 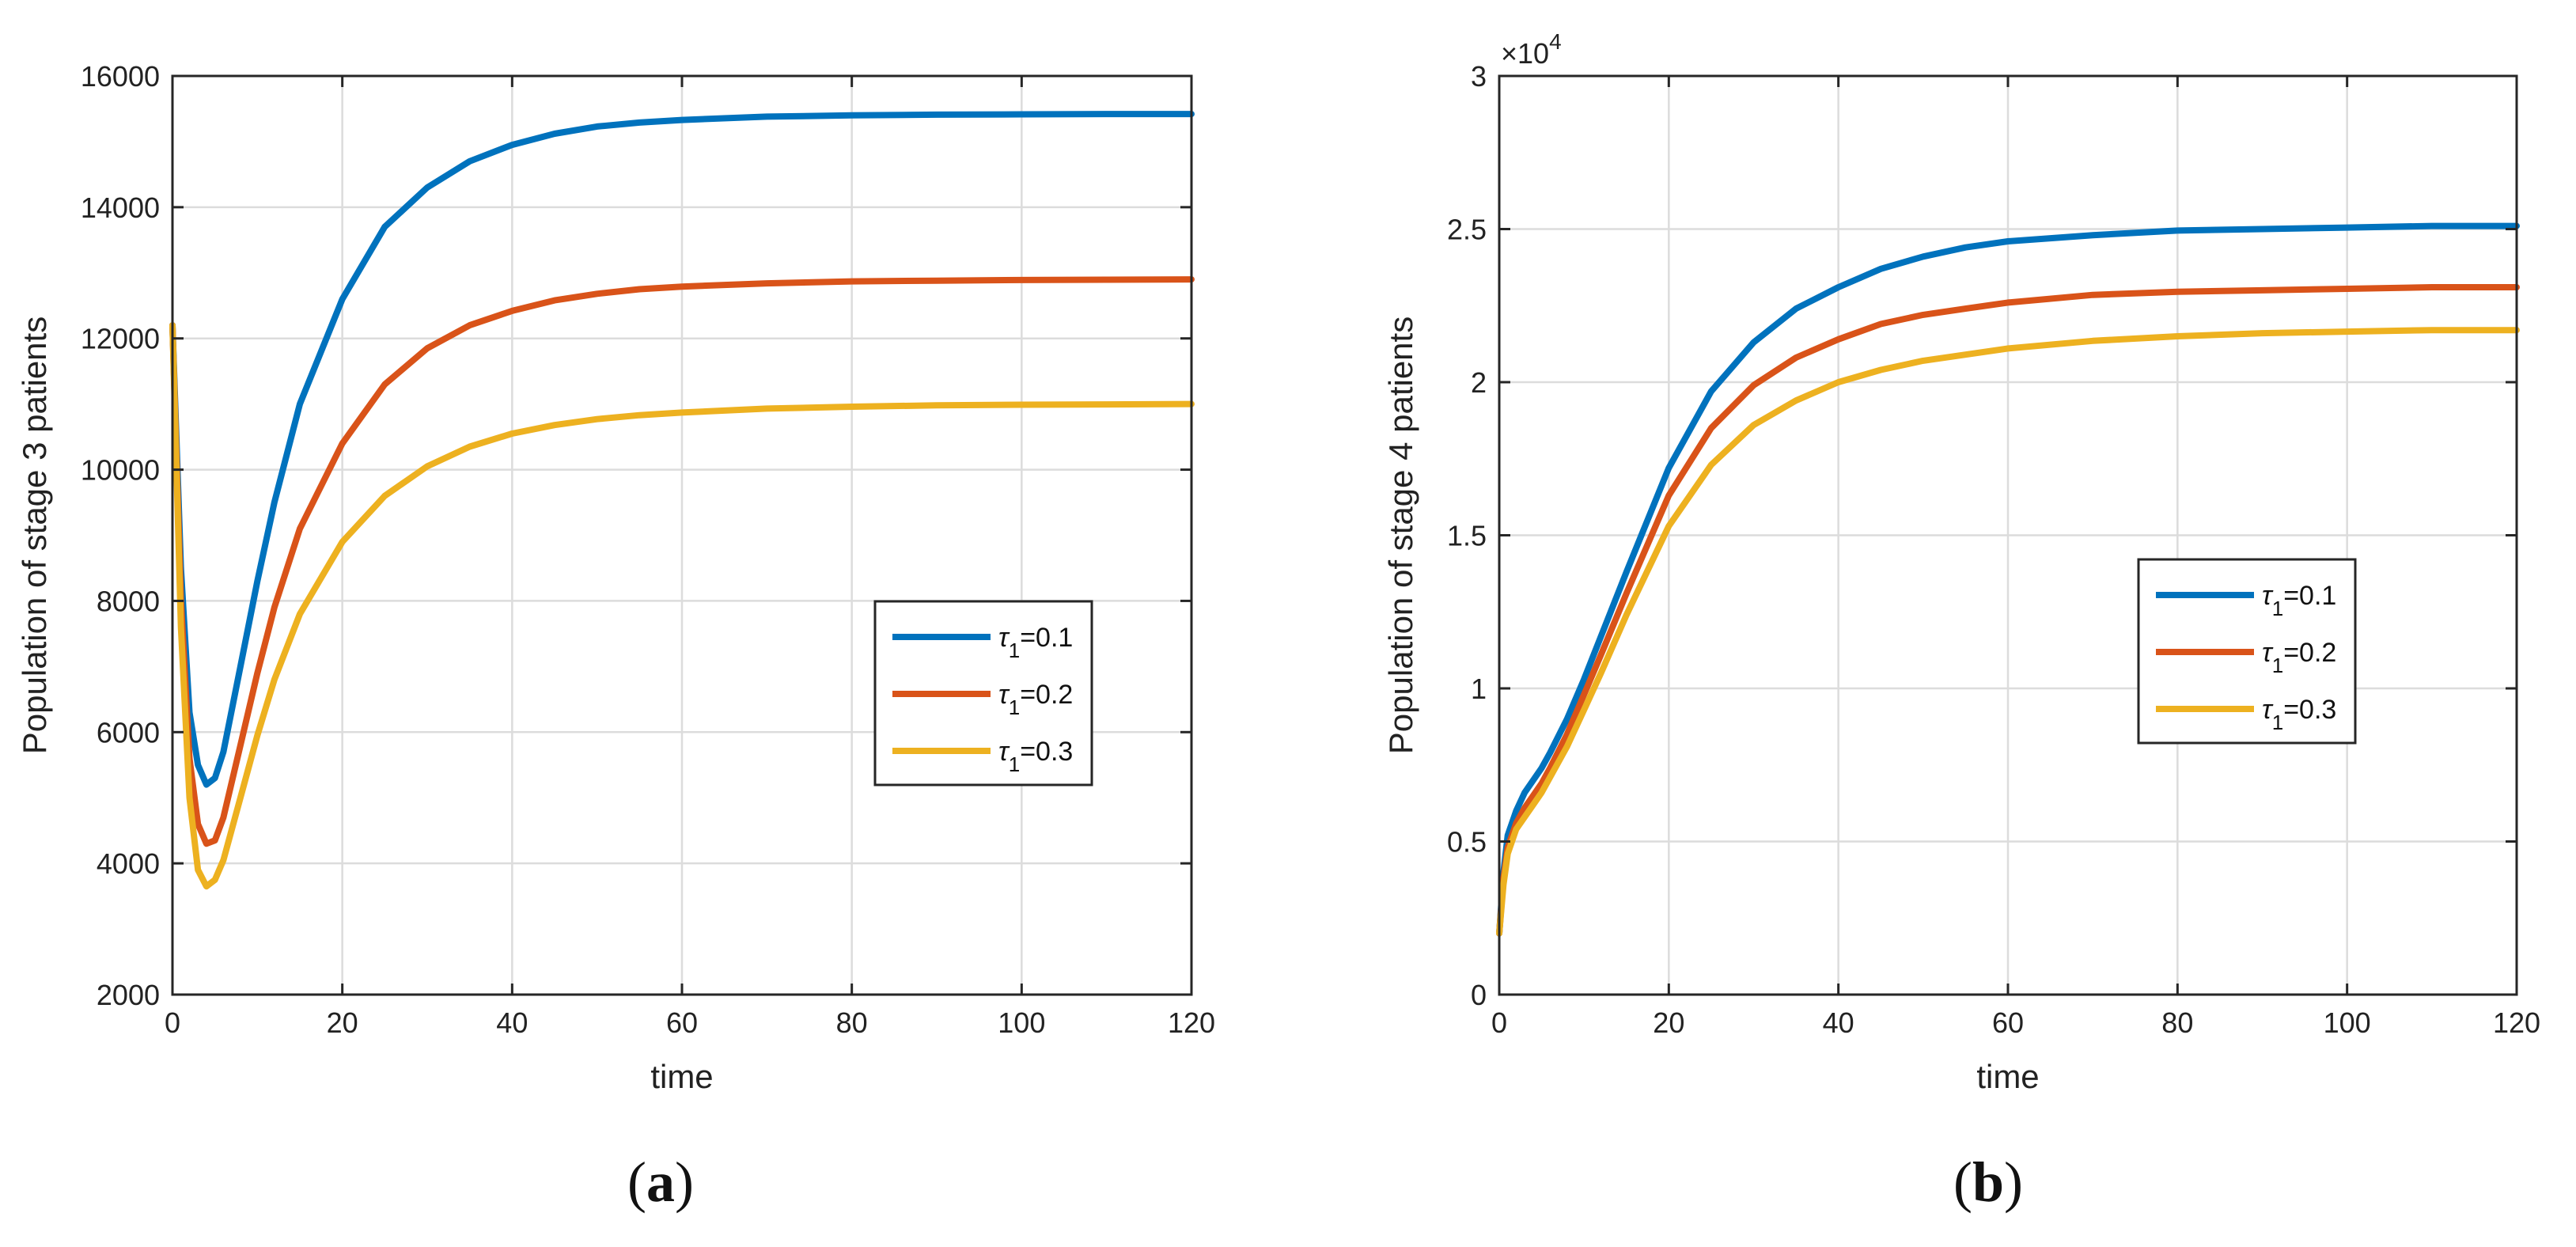 What do you see at coordinates (120, 208) in the screenshot?
I see `y-tick-label: 14000` at bounding box center [120, 208].